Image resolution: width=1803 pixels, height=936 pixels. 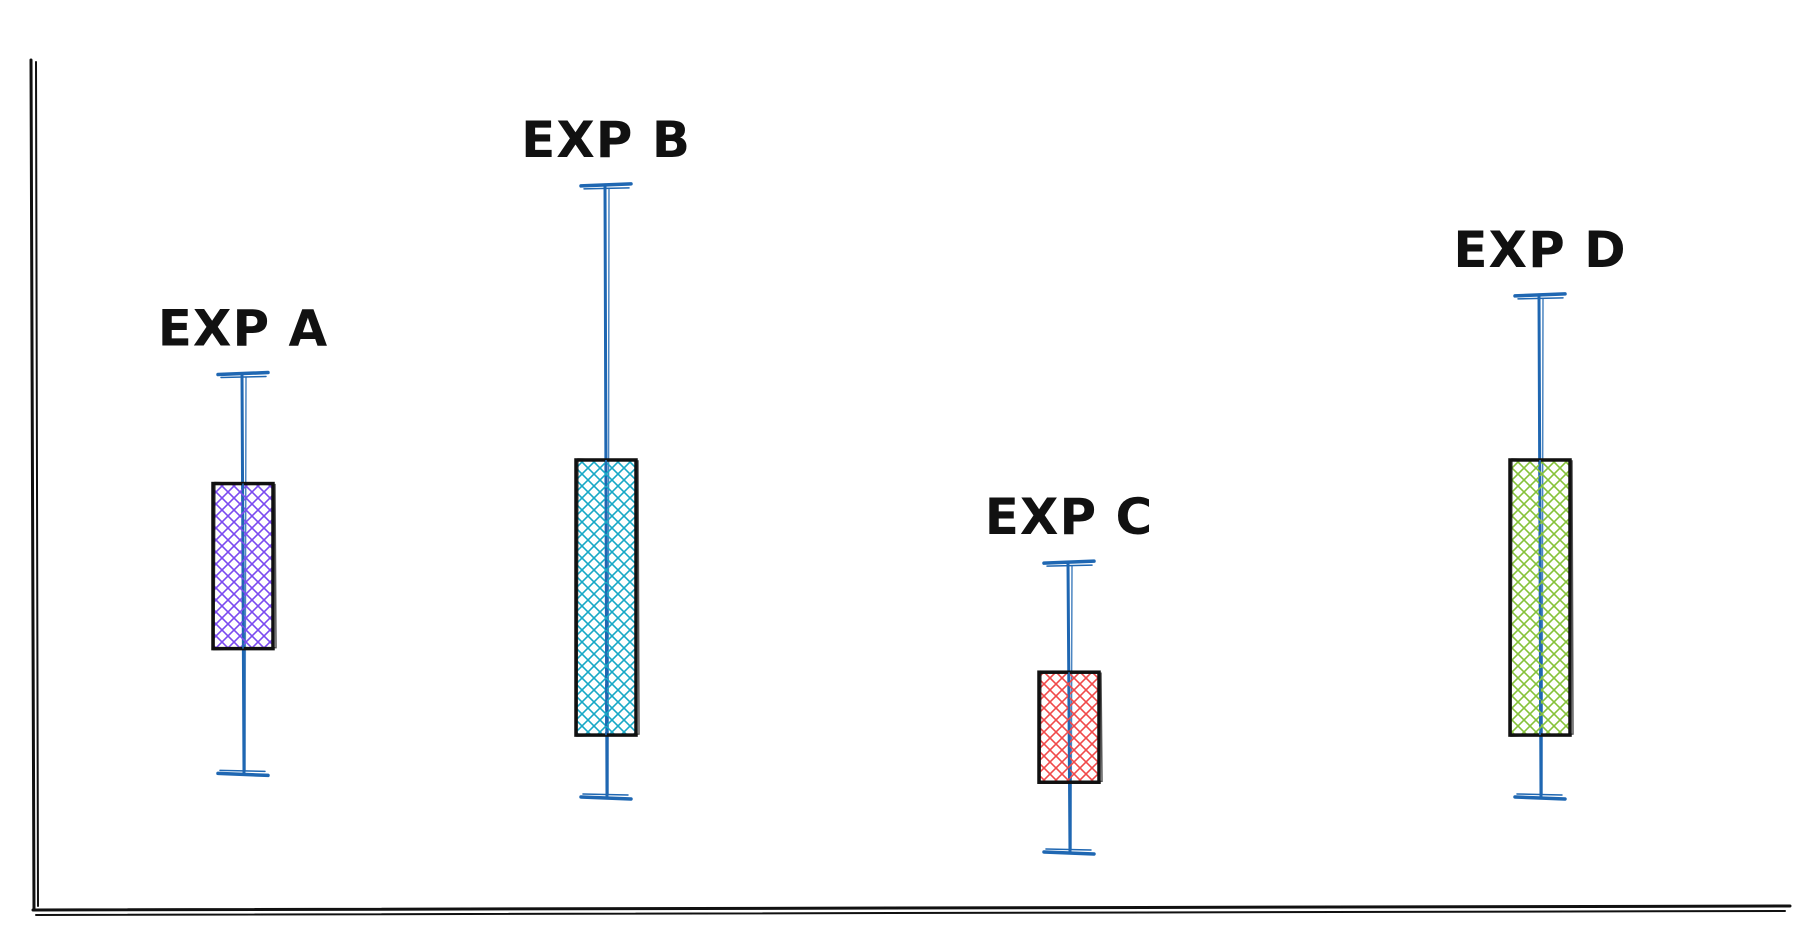 I want to click on box-label: EXP D, so click(x=1539, y=250).